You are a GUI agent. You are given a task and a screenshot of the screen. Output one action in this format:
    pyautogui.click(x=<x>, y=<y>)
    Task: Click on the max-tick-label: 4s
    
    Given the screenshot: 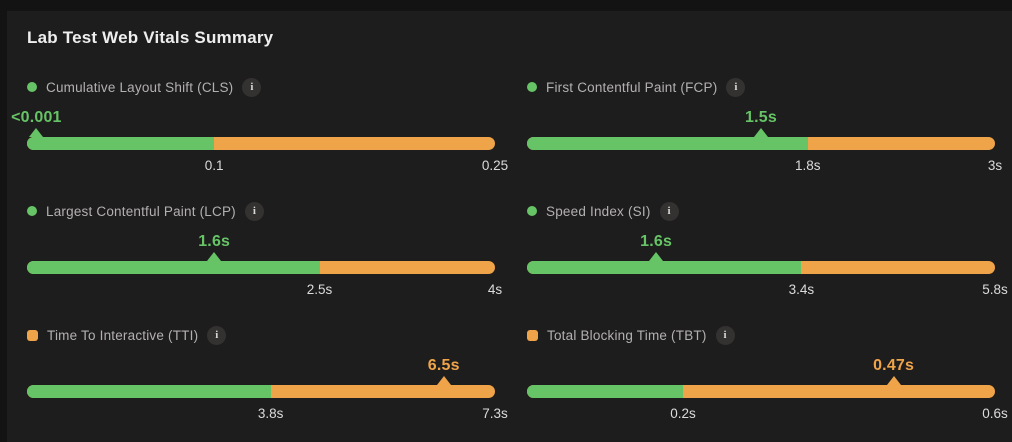 What is the action you would take?
    pyautogui.click(x=495, y=289)
    